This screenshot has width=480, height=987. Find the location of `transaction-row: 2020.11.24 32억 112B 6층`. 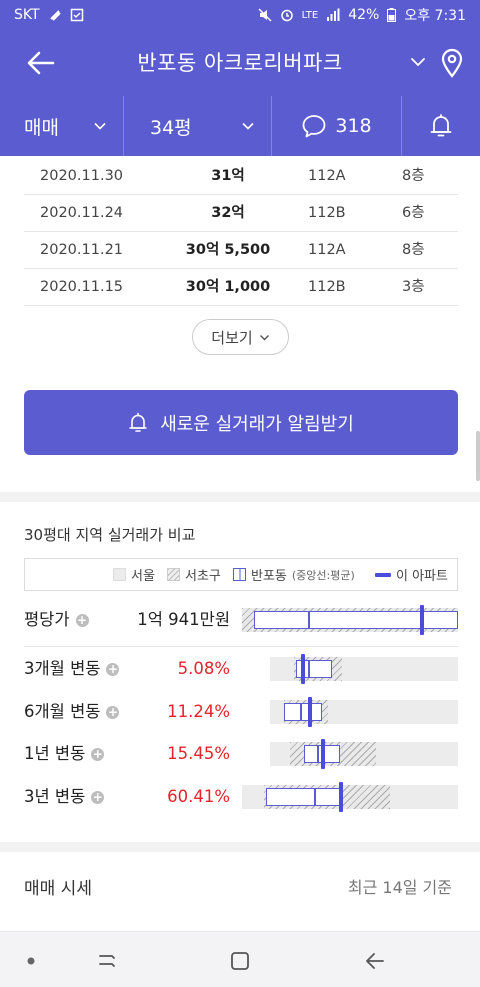

transaction-row: 2020.11.24 32억 112B 6층 is located at coordinates (241, 213).